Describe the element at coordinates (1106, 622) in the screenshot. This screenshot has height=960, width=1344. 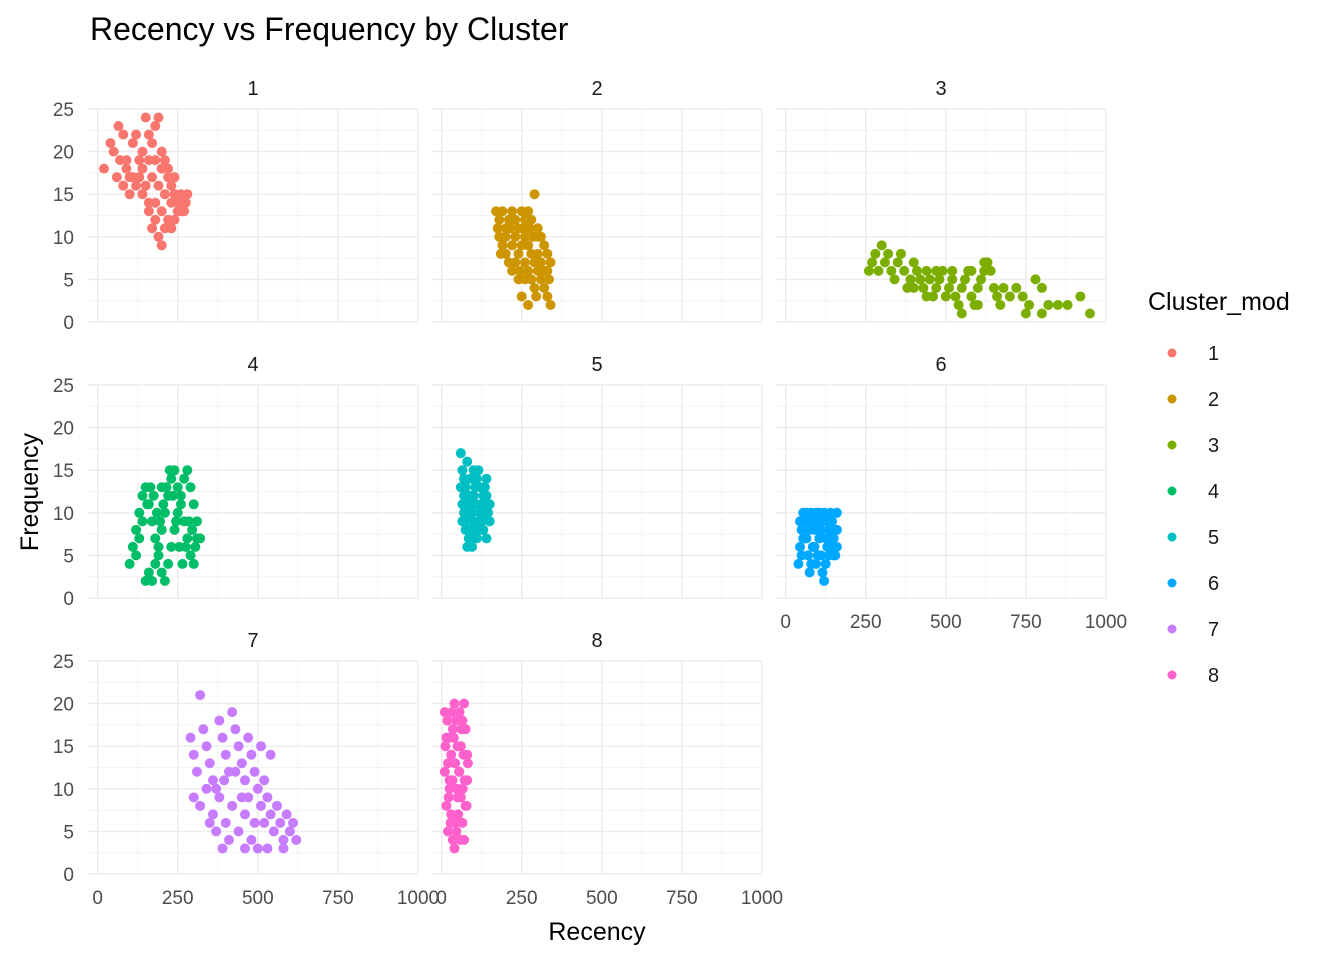
I see `x-tick-label: 1000` at that location.